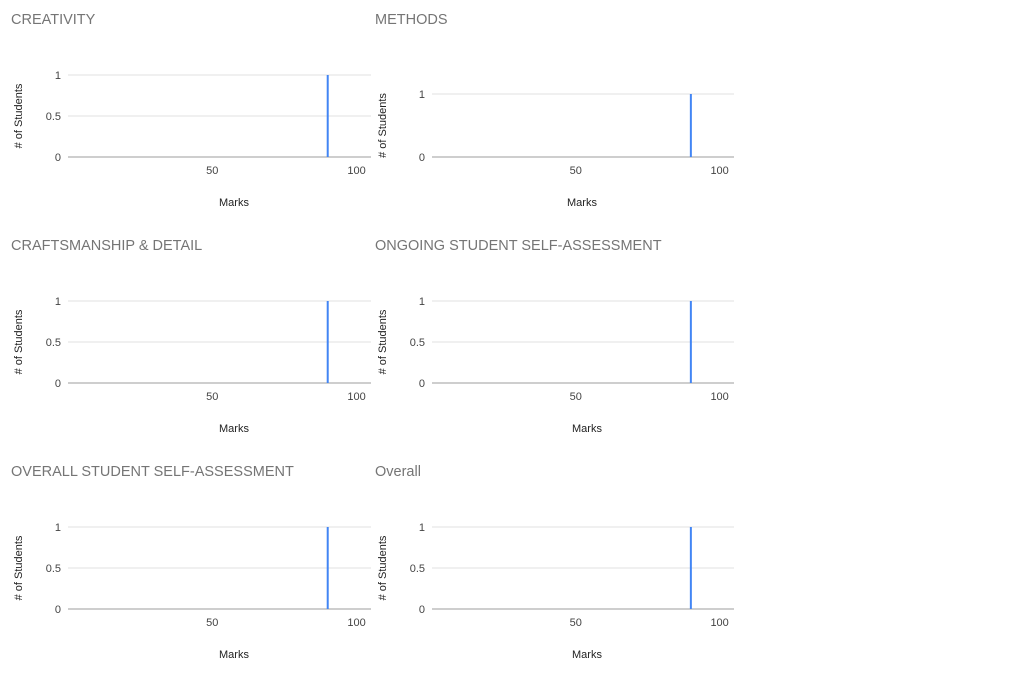 The height and width of the screenshot is (678, 1024). I want to click on chart-title: Overall, so click(398, 472).